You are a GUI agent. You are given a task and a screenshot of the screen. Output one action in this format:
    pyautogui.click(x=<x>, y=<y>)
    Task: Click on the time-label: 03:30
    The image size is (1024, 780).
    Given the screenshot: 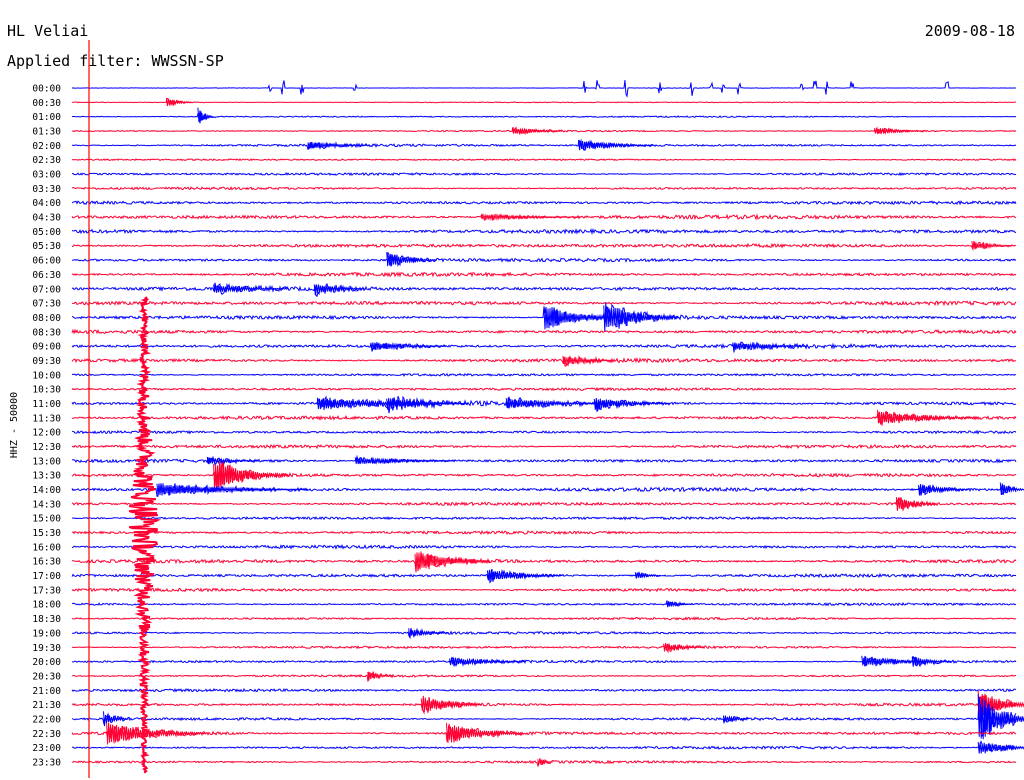 What is the action you would take?
    pyautogui.click(x=46, y=189)
    